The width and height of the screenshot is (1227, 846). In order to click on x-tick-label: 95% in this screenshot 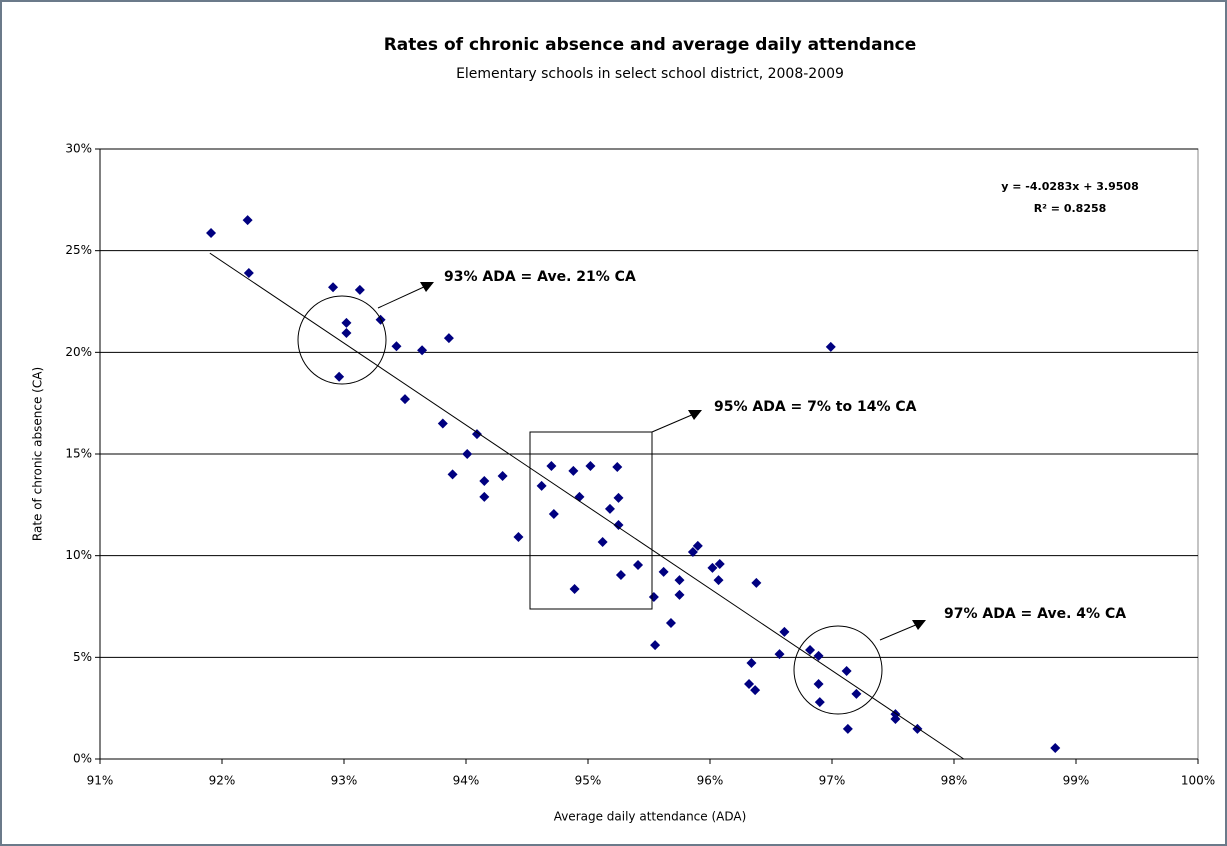, I will do `click(588, 781)`.